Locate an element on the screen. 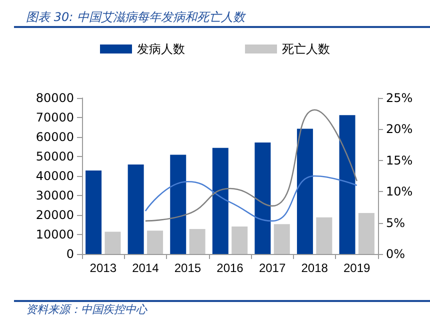 The height and width of the screenshot is (320, 430). chart-title: 图表 30: 中国艾滋病每年发病和死亡人数 is located at coordinates (222, 17).